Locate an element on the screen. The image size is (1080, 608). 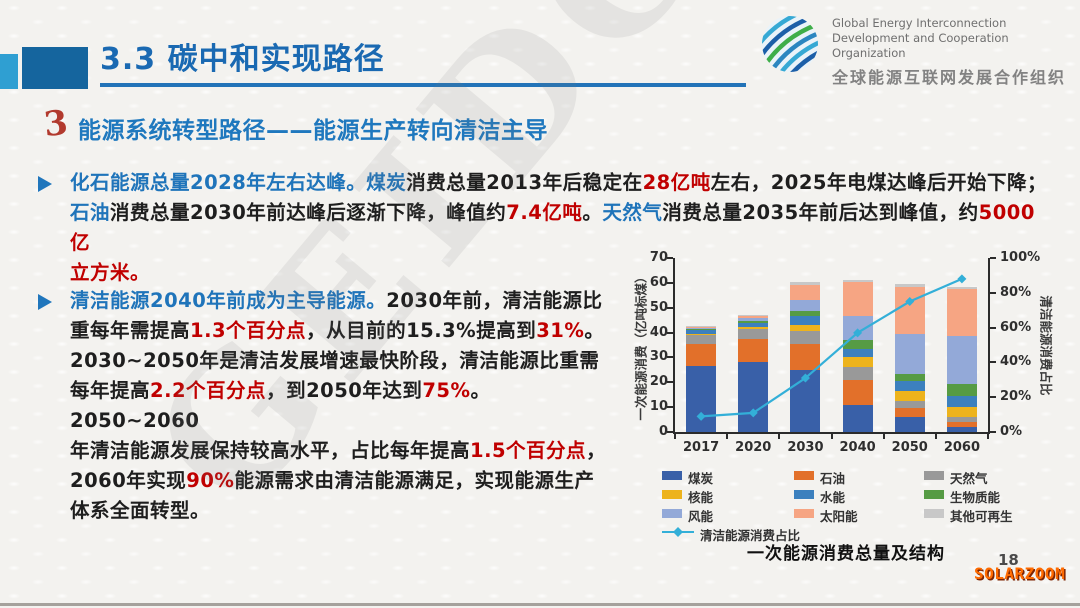
y-axis-left is located at coordinates (674, 346).